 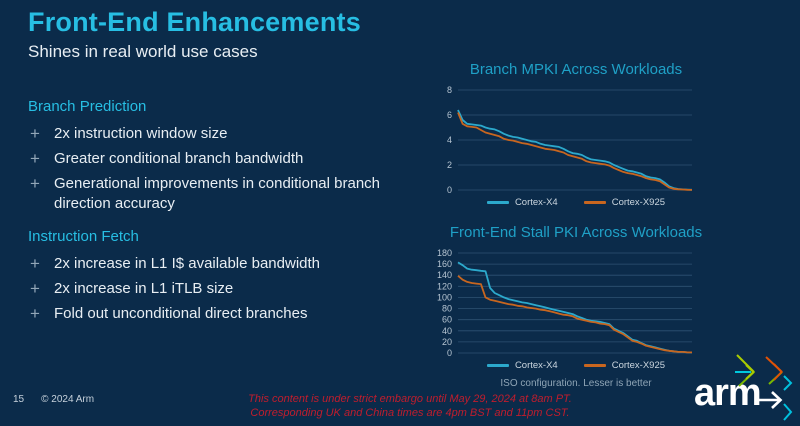 What do you see at coordinates (181, 313) in the screenshot?
I see `bullet-text: Fold out unconditional direct branches` at bounding box center [181, 313].